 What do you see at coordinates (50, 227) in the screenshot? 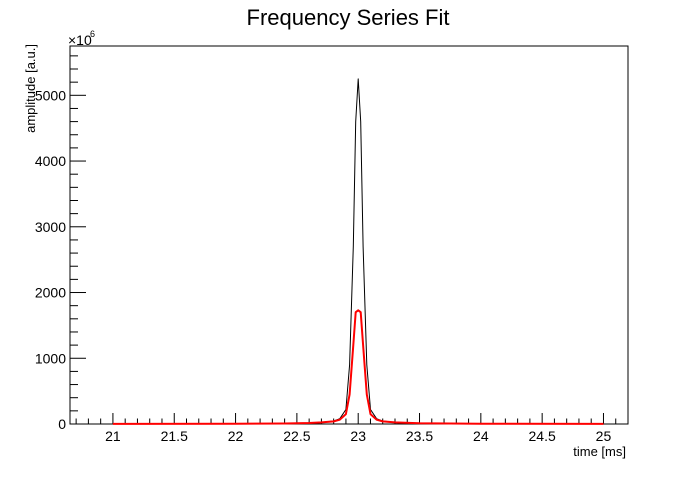
I see `y-tick-label: 3000` at bounding box center [50, 227].